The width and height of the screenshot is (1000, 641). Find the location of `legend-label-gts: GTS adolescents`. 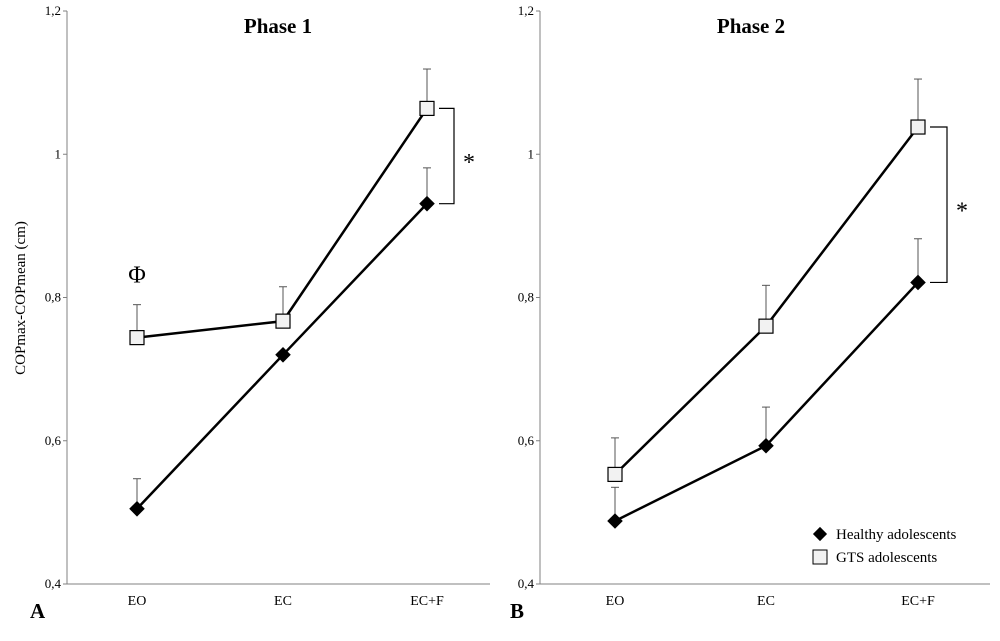

legend-label-gts: GTS adolescents is located at coordinates (886, 558).